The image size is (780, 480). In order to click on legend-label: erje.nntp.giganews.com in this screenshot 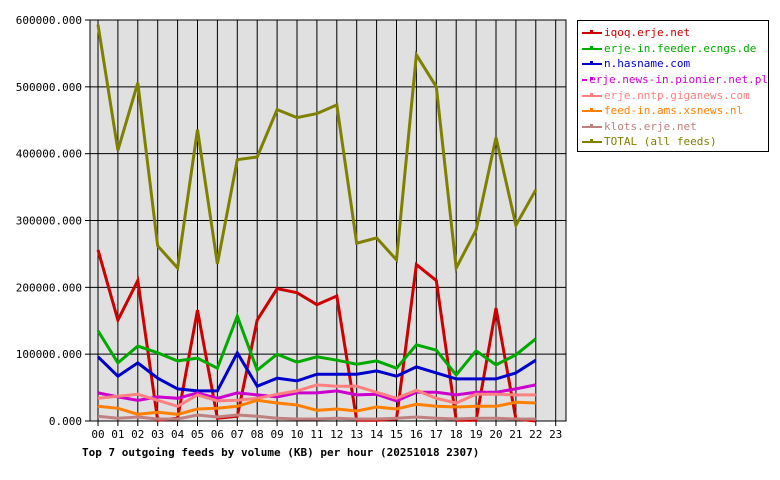, I will do `click(677, 95)`.